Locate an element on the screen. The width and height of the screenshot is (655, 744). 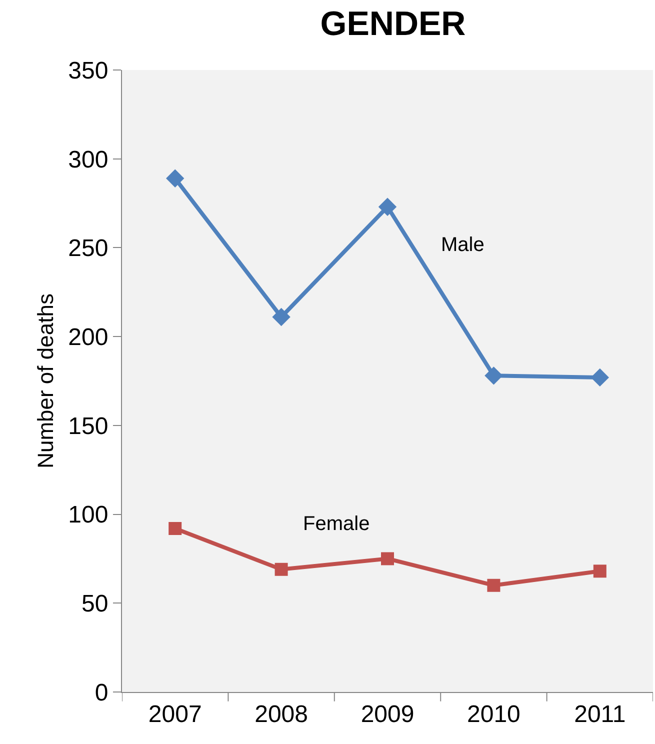
x-tick-label: 2007 is located at coordinates (175, 714).